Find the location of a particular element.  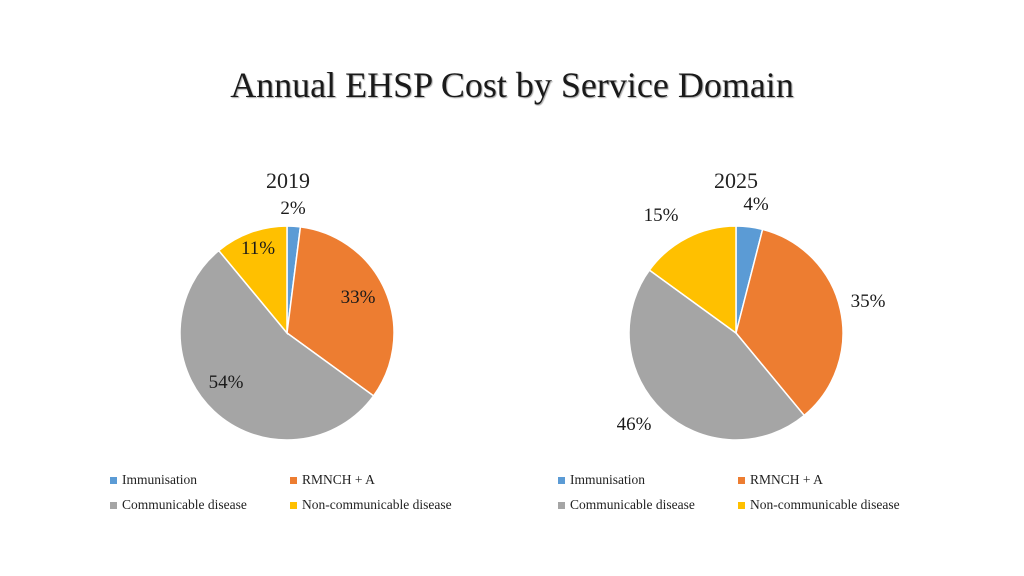

page-title: Annual EHSP Cost by Service Domain is located at coordinates (512, 85).